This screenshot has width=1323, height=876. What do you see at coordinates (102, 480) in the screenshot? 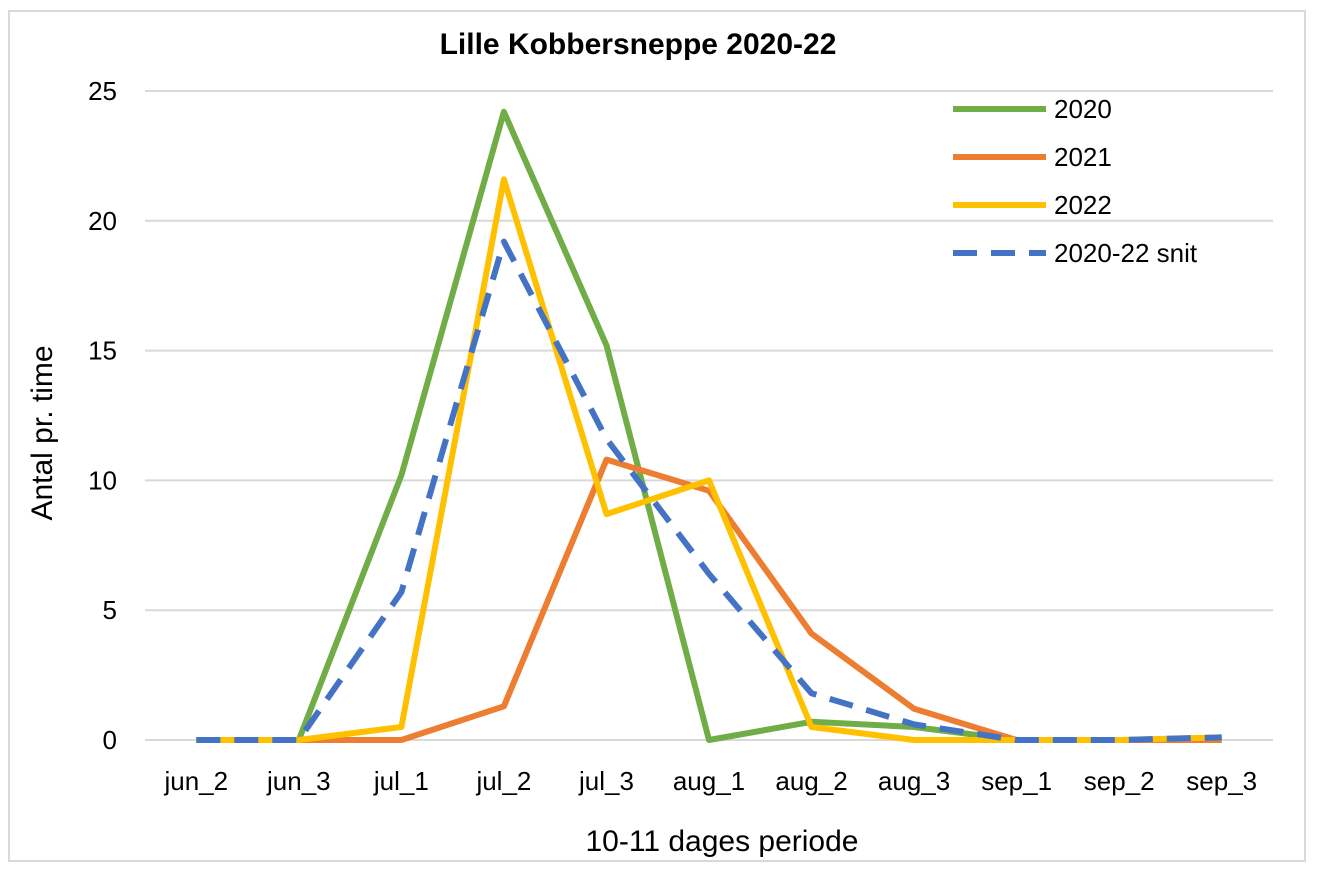
I see `y-tick-label: 10` at bounding box center [102, 480].